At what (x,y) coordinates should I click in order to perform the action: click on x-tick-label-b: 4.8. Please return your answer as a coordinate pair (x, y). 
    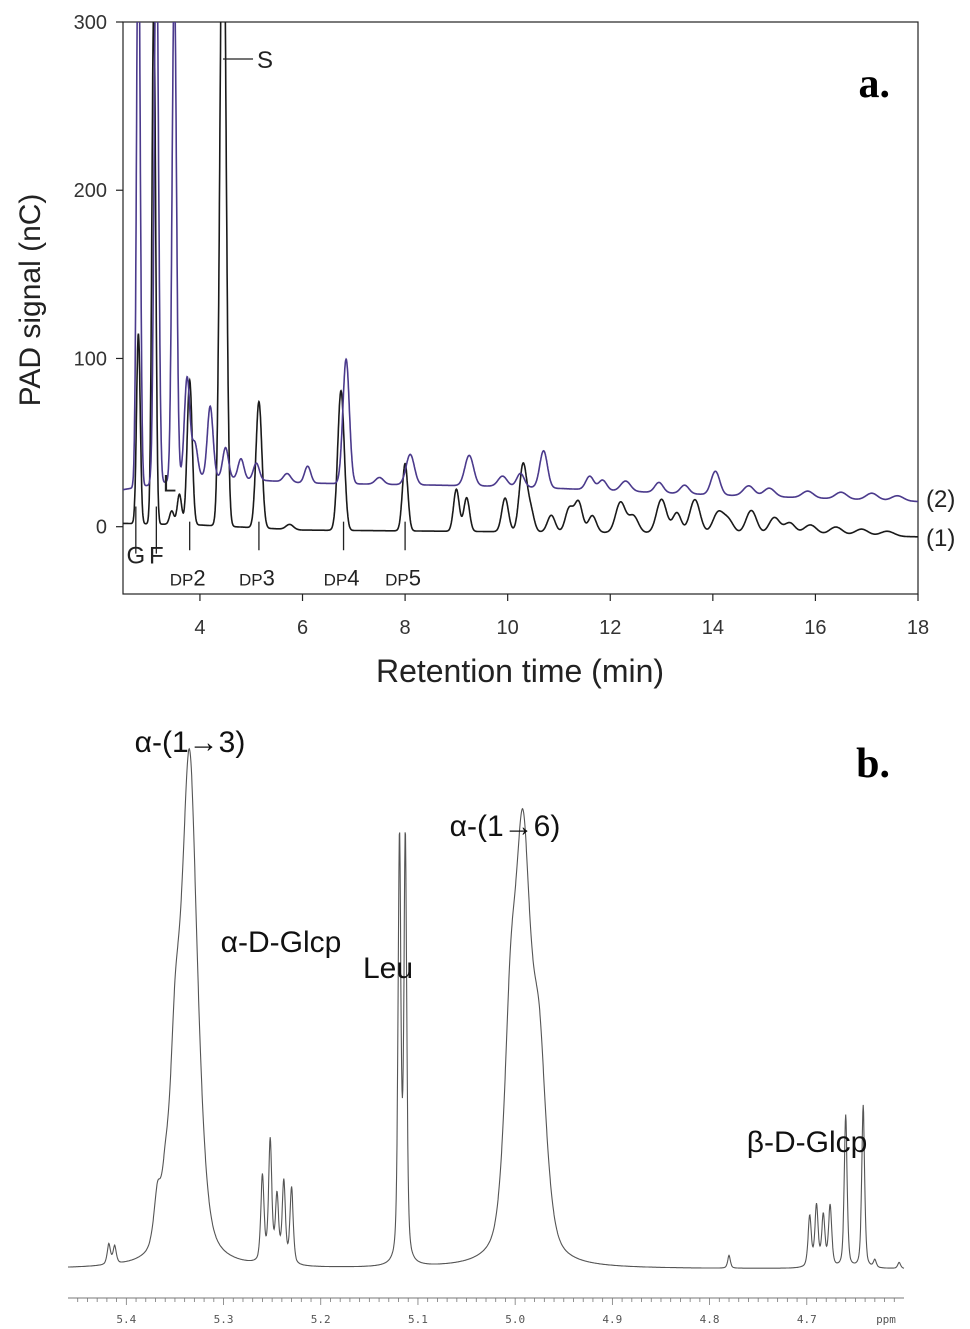
    Looking at the image, I should click on (710, 1319).